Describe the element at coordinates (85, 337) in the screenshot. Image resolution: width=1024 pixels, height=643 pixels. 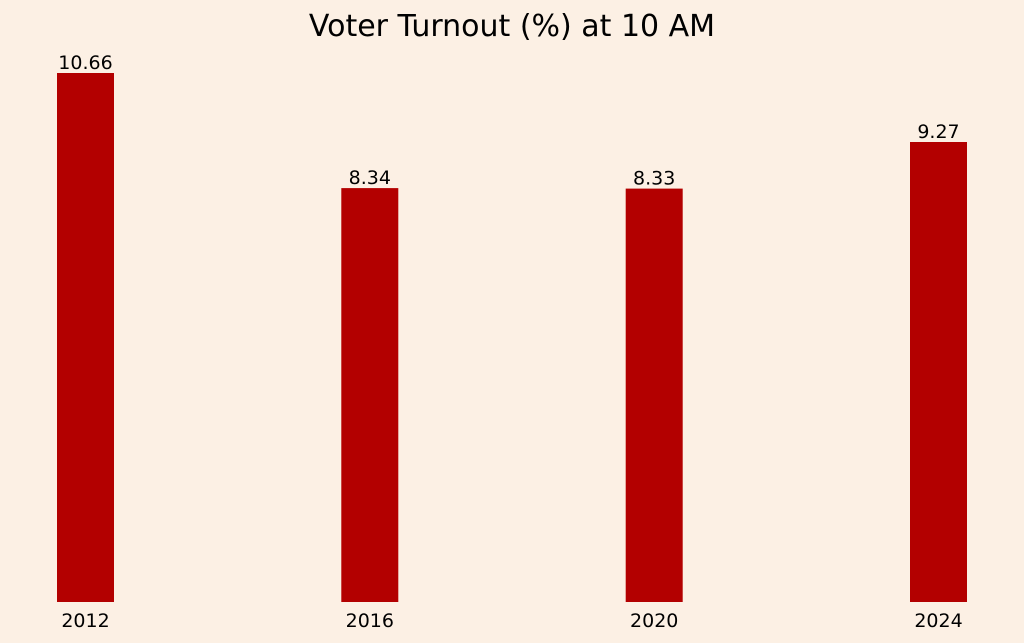
I see `bar-2012` at that location.